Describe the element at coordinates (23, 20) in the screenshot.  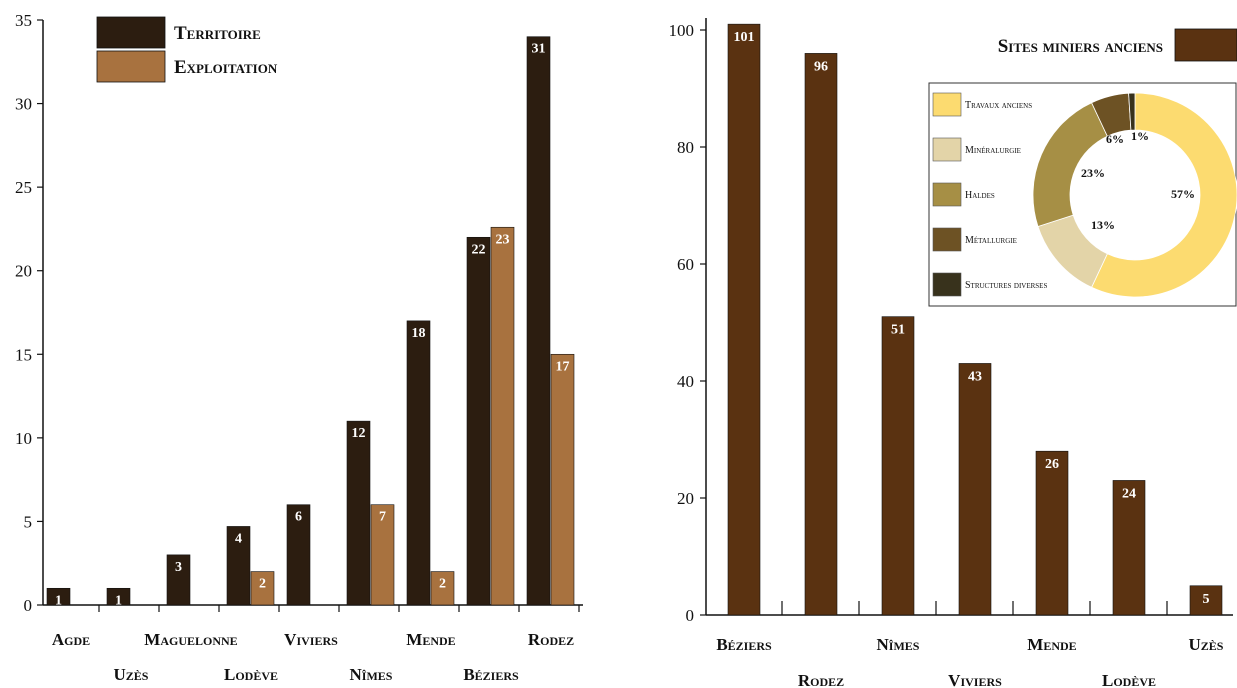
I see `y-tick-label: 35` at that location.